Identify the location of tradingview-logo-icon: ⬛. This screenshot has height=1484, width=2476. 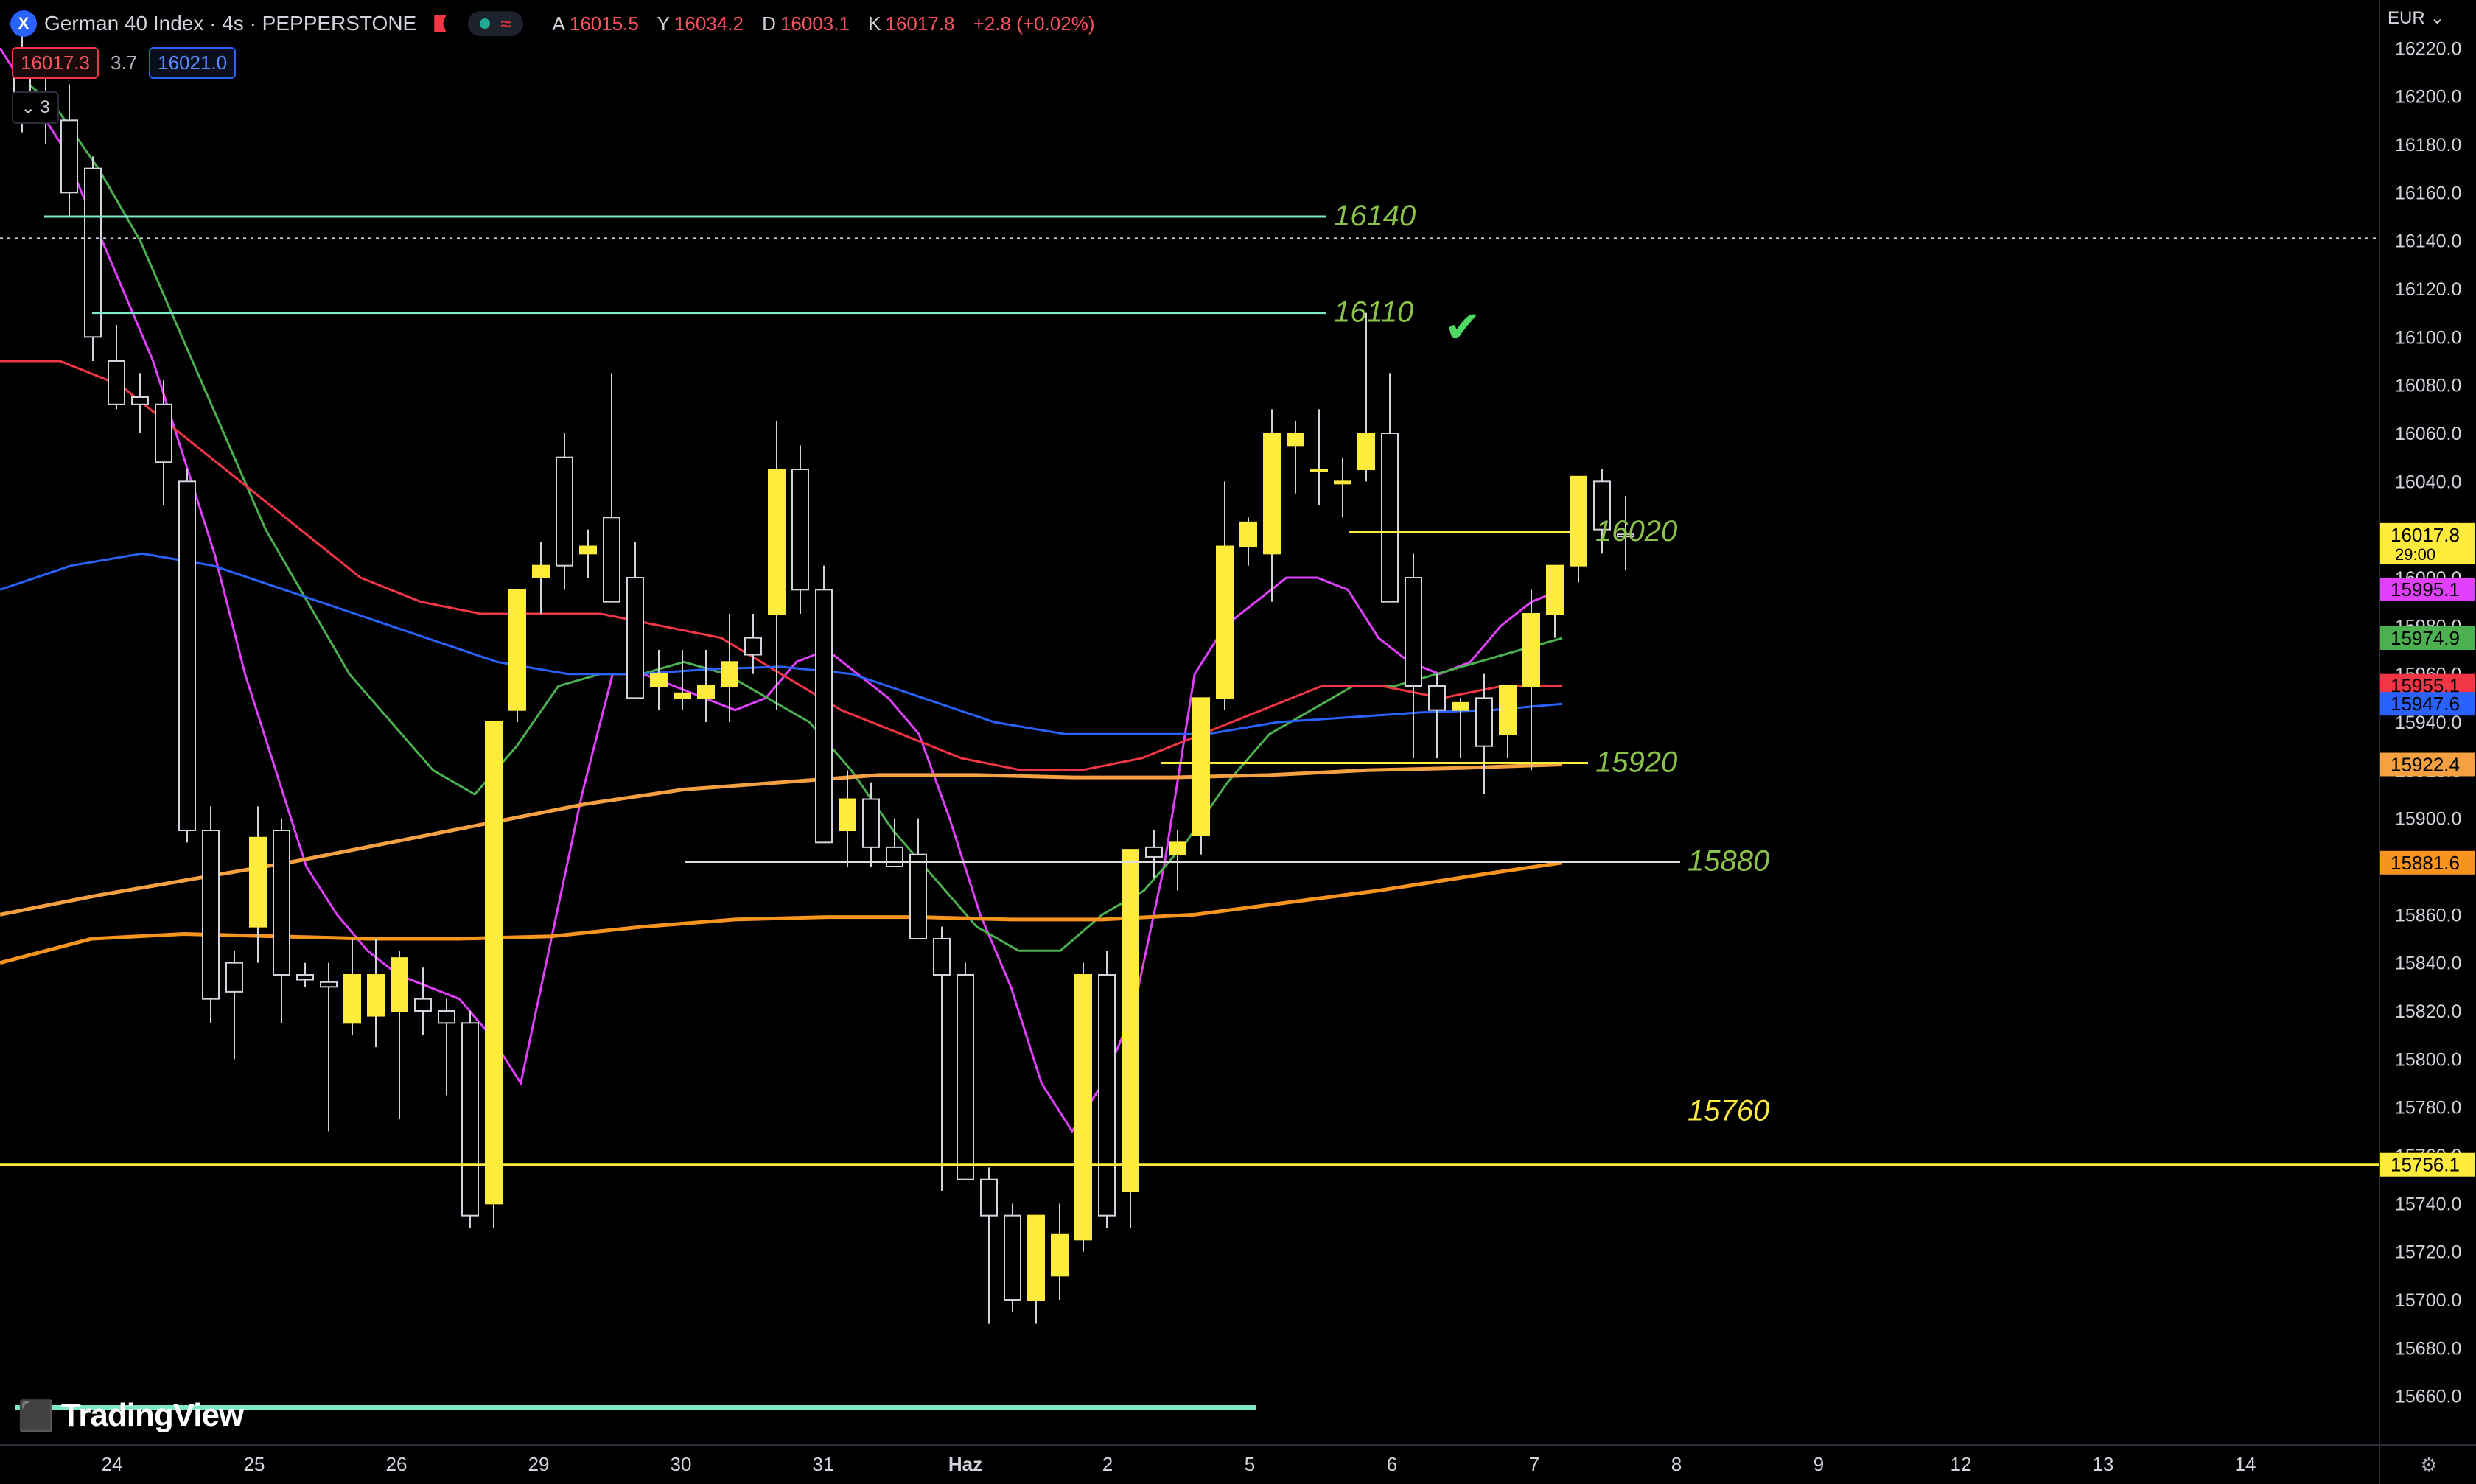
(36, 1415).